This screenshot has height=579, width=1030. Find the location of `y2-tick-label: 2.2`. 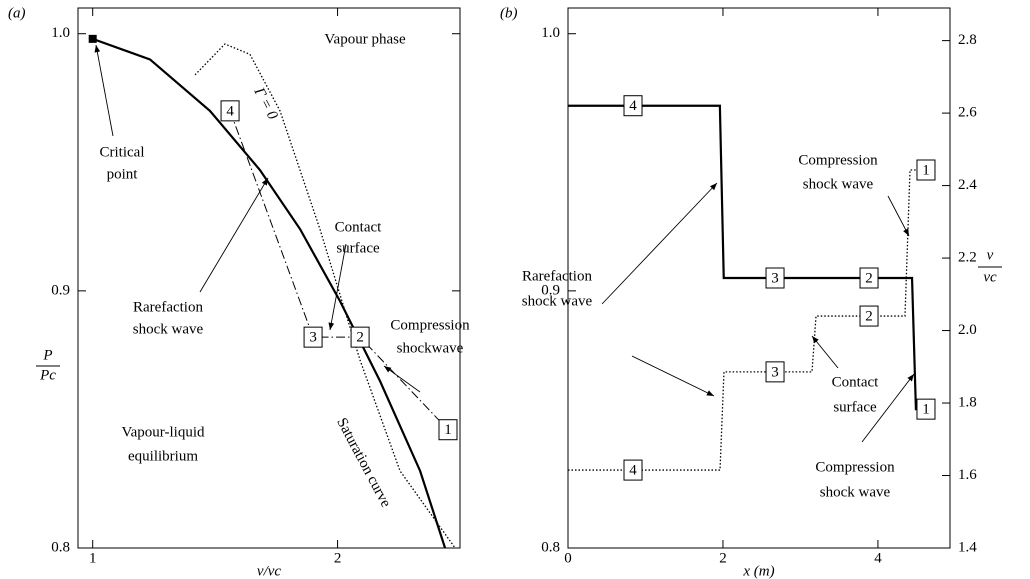

y2-tick-label: 2.2 is located at coordinates (967, 258).